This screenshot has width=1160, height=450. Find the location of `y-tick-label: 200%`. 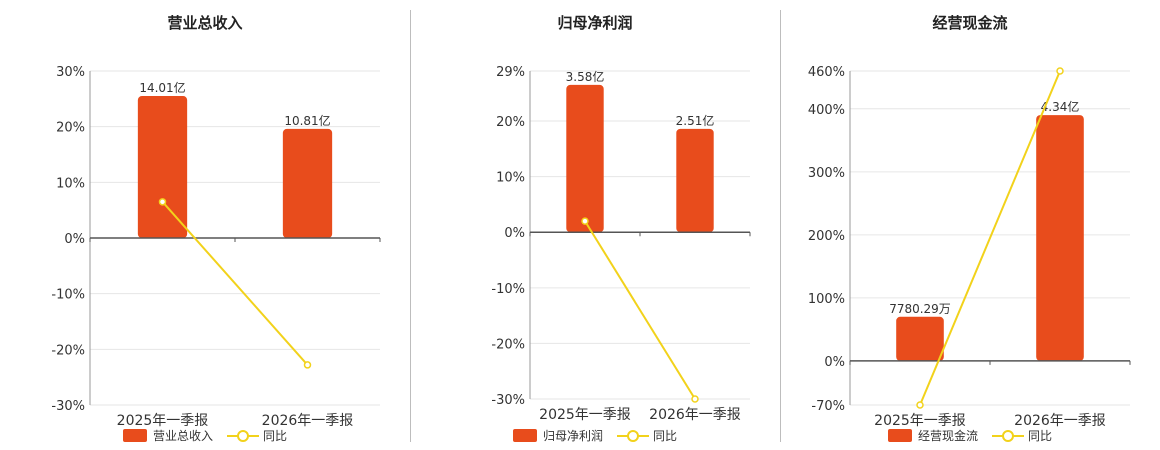

y-tick-label: 200% is located at coordinates (826, 236).